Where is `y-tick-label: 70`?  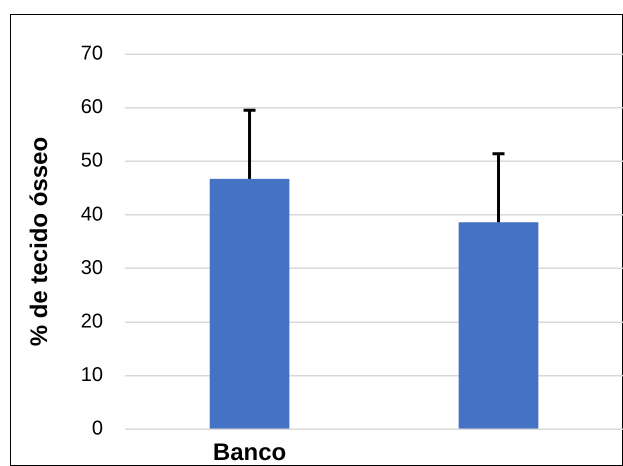 y-tick-label: 70 is located at coordinates (92, 53).